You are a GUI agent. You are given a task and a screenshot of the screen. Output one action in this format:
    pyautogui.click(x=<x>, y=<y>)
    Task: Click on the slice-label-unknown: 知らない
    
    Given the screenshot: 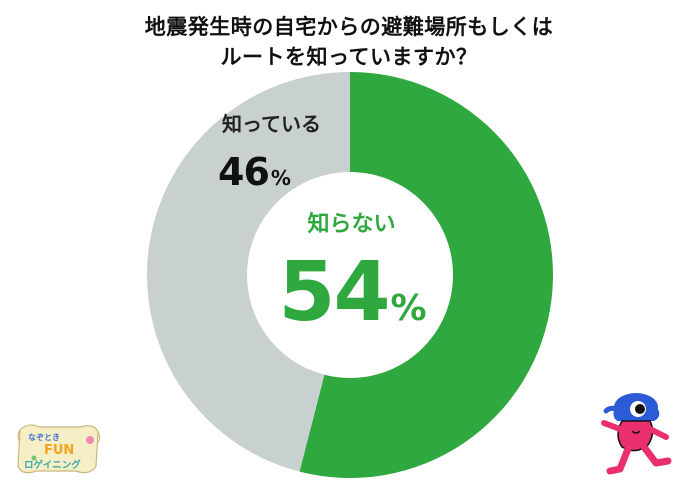 What is the action you would take?
    pyautogui.click(x=351, y=224)
    